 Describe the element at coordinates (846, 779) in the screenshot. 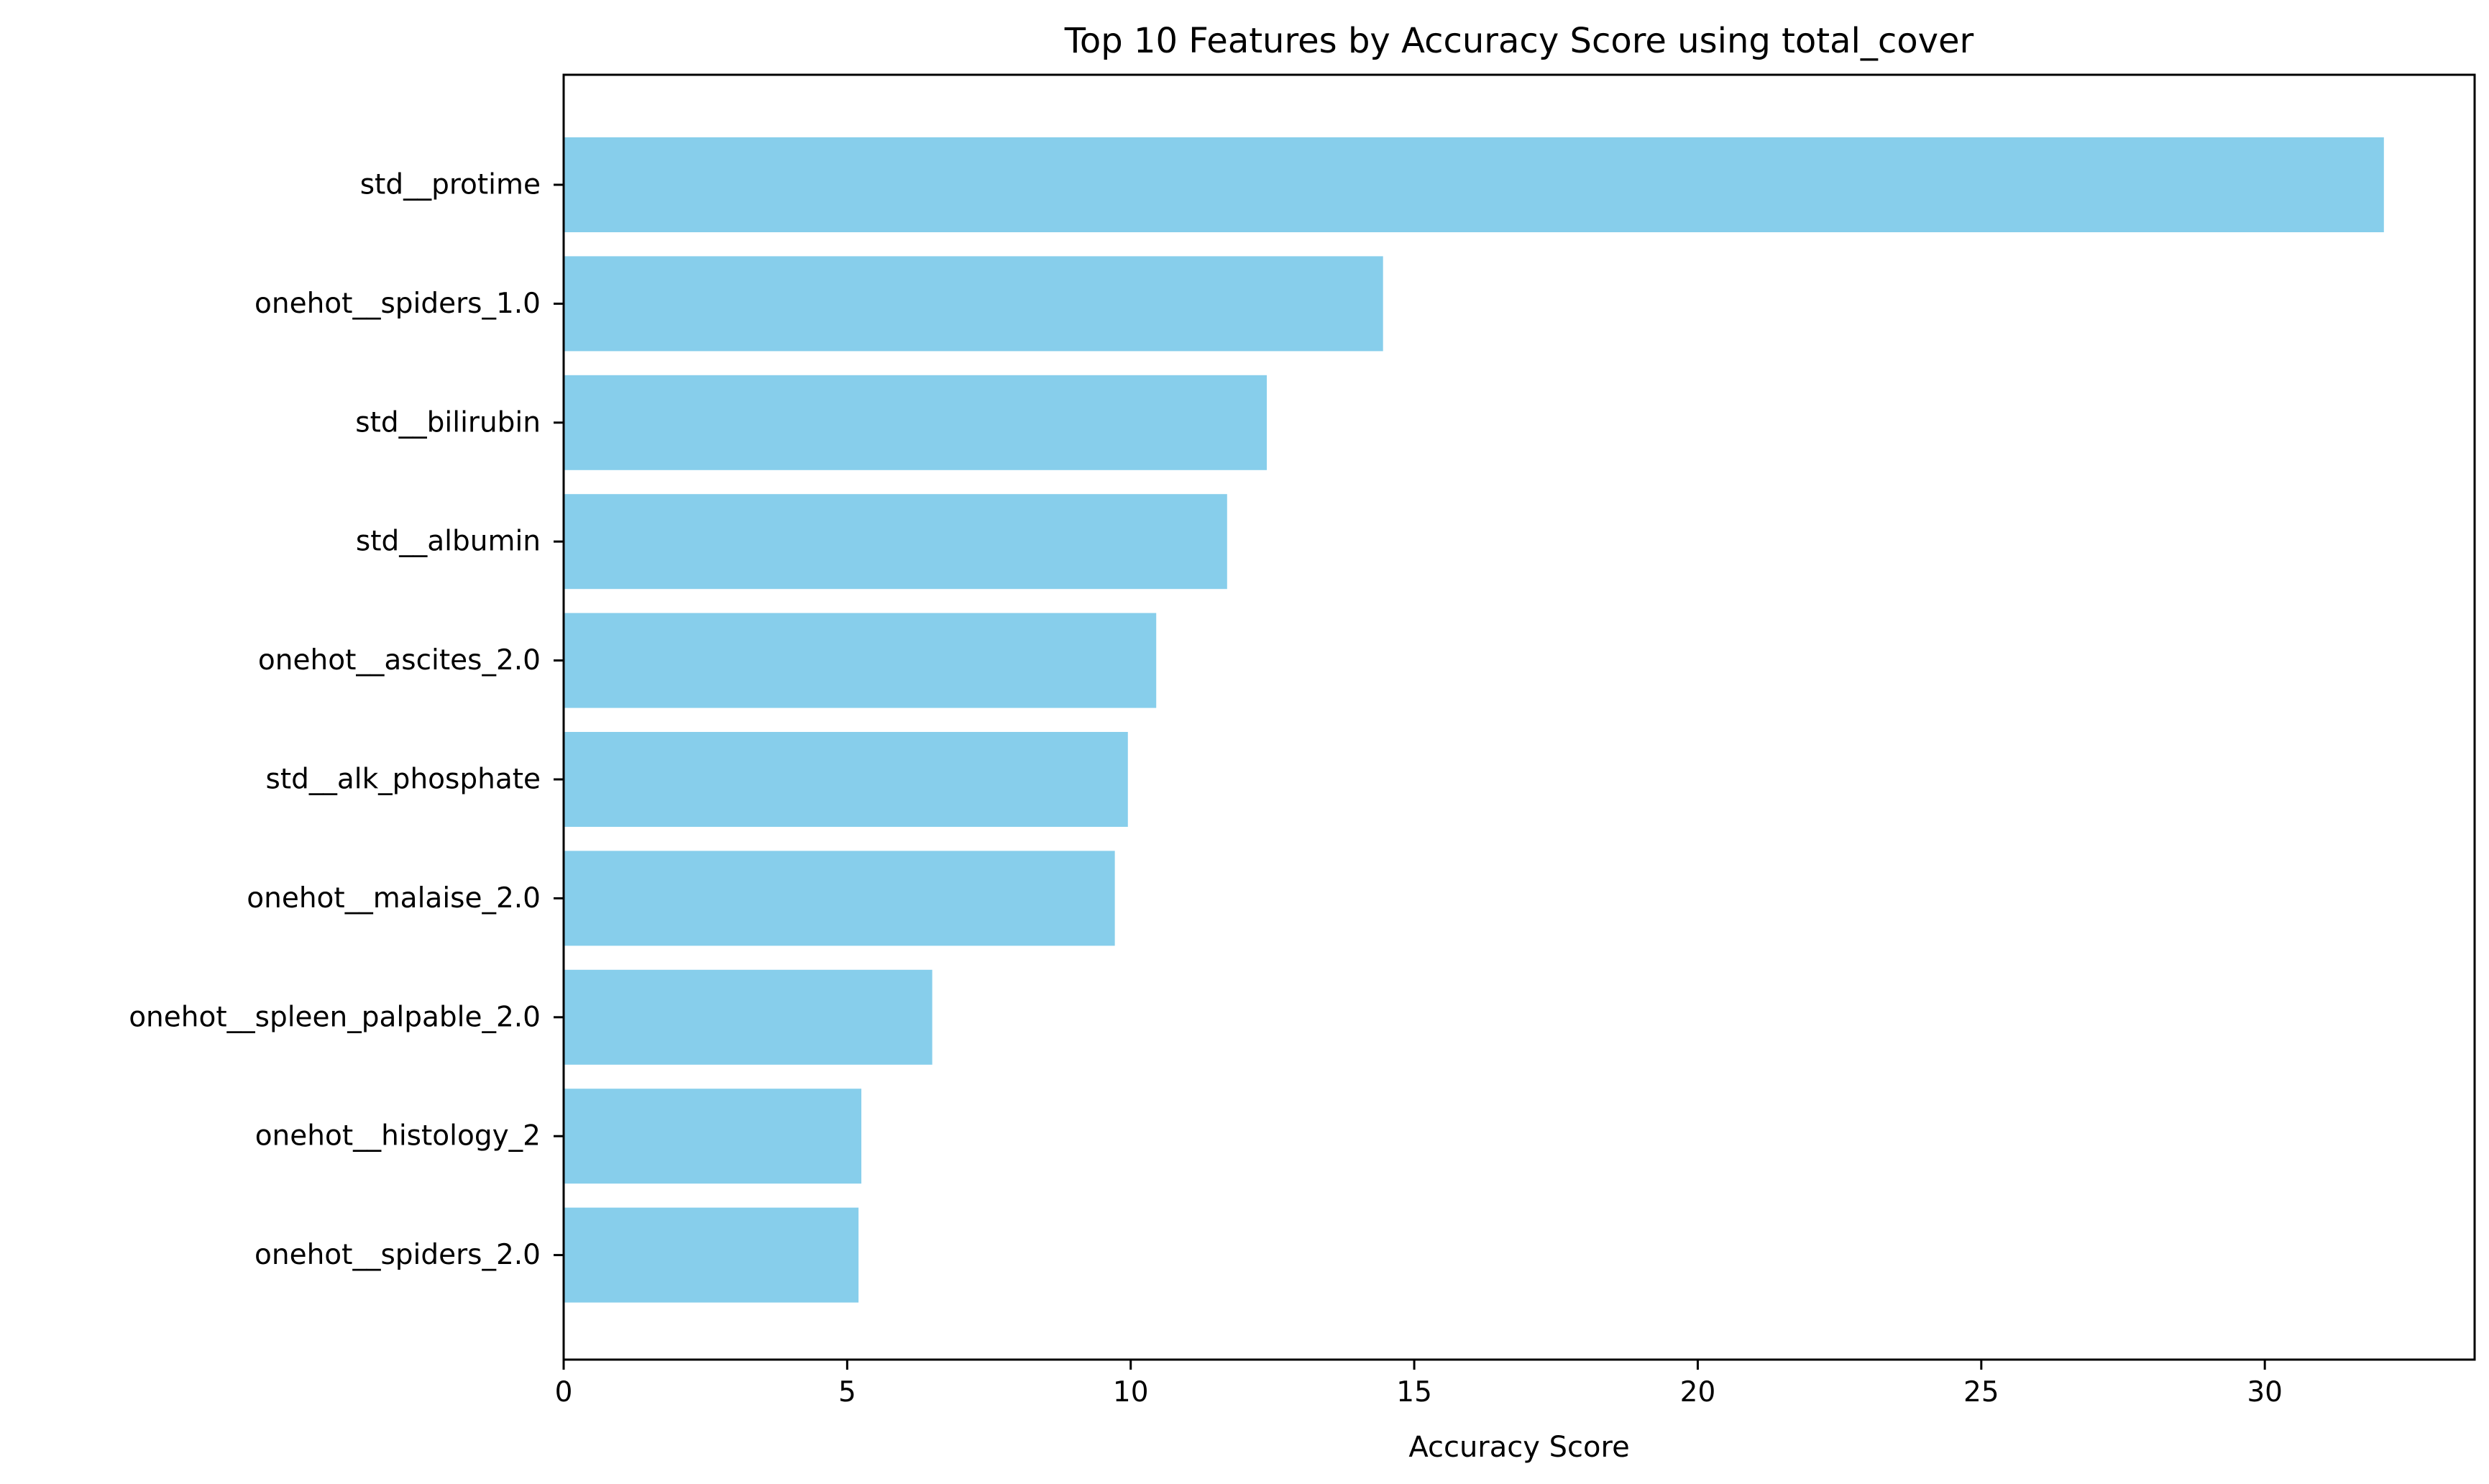

I see `bar-std__alk_phosphate` at that location.